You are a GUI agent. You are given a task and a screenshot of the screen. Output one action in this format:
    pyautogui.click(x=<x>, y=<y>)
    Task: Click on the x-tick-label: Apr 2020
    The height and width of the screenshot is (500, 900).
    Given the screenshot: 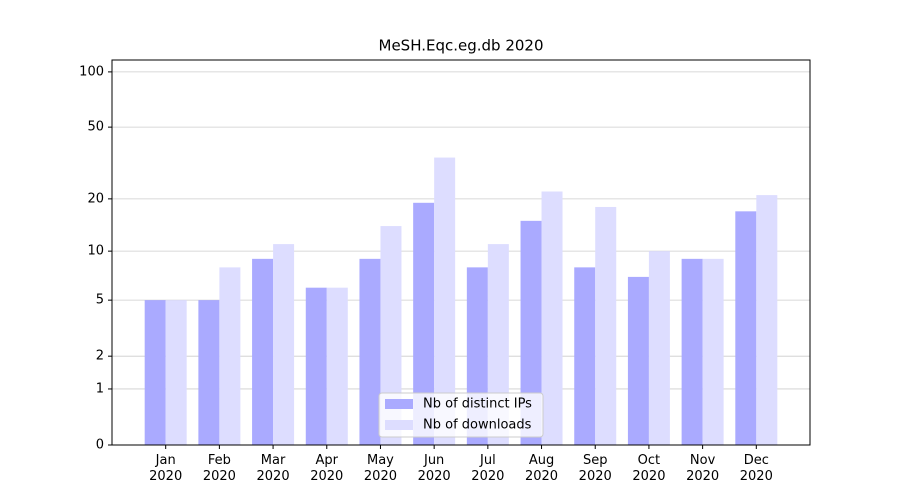 What is the action you would take?
    pyautogui.click(x=327, y=468)
    